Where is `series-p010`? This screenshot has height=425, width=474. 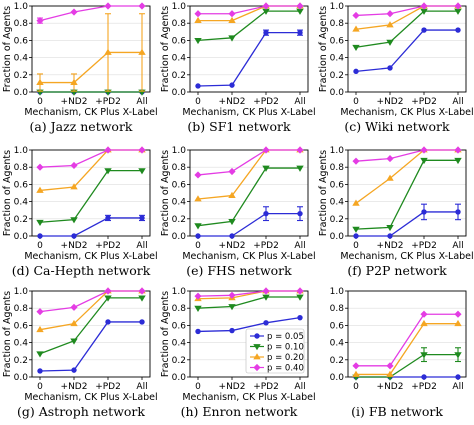 series-p010 is located at coordinates (91, 92).